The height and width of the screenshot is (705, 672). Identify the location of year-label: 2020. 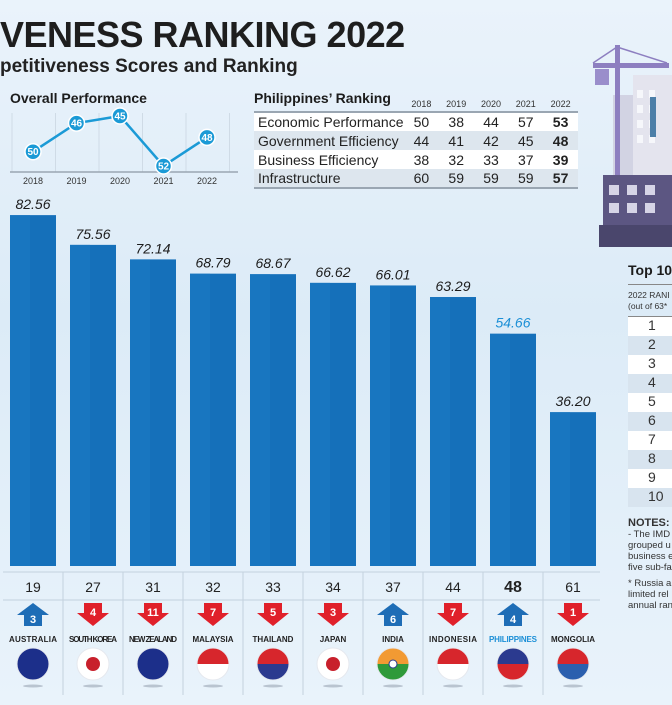
(120, 181).